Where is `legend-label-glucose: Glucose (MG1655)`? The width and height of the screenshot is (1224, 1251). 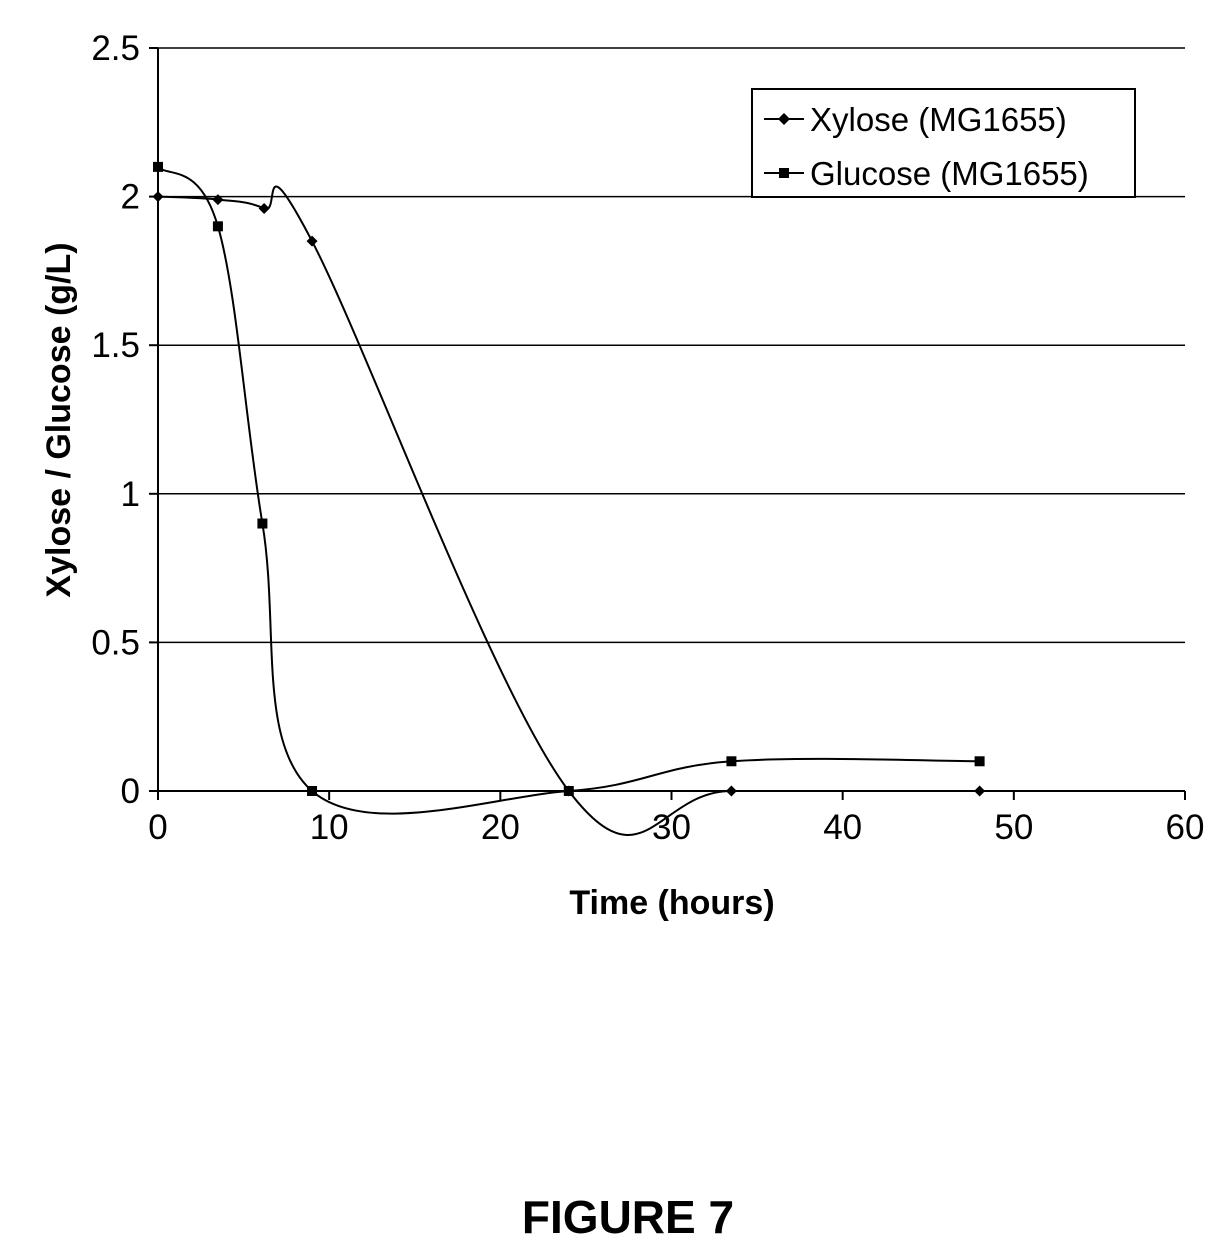
legend-label-glucose: Glucose (MG1655) is located at coordinates (949, 173).